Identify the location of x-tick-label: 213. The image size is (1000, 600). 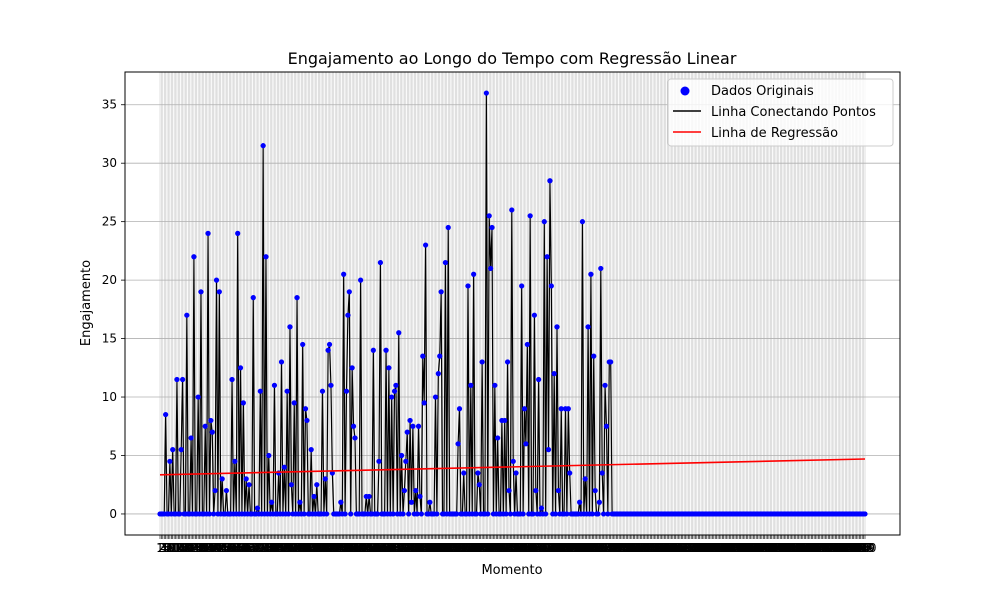
(459, 548).